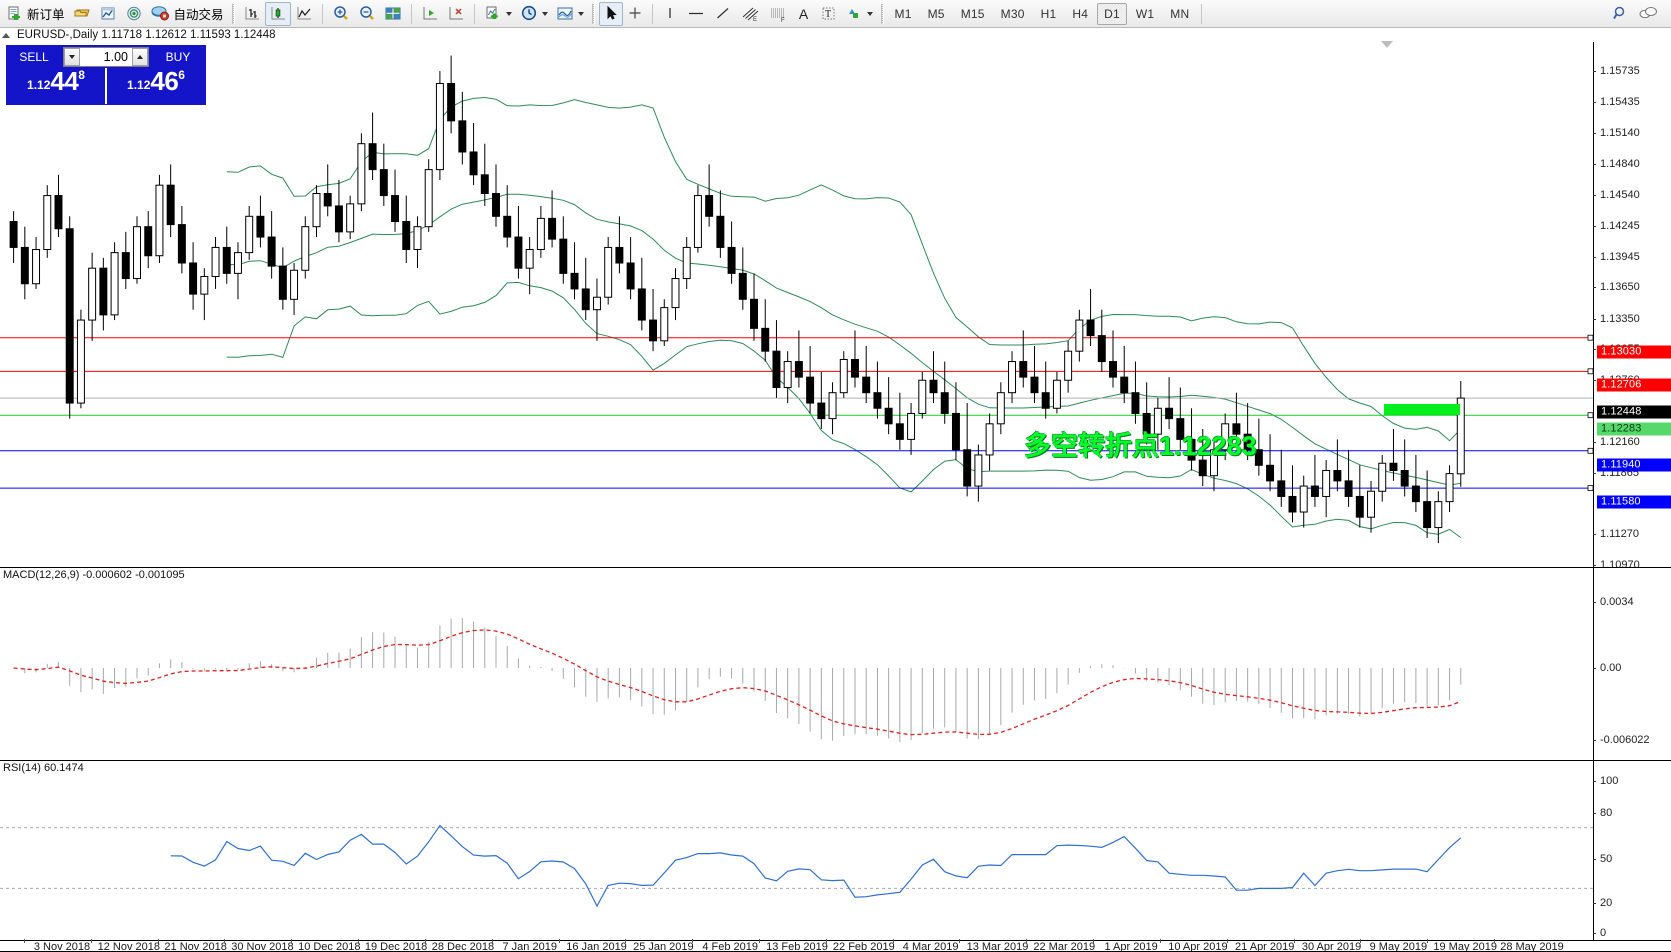 This screenshot has height=952, width=1671. I want to click on zoom-out-button, so click(367, 14).